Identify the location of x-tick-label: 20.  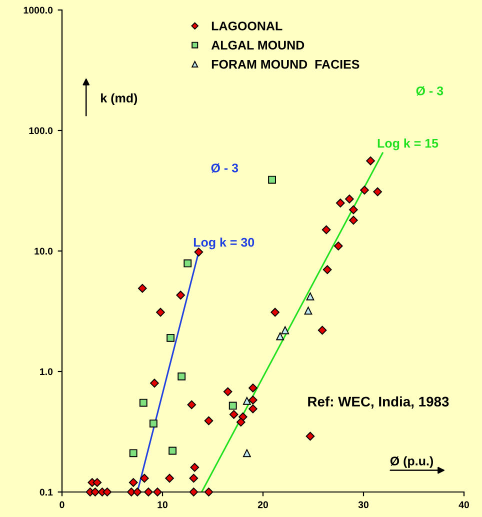
(263, 504).